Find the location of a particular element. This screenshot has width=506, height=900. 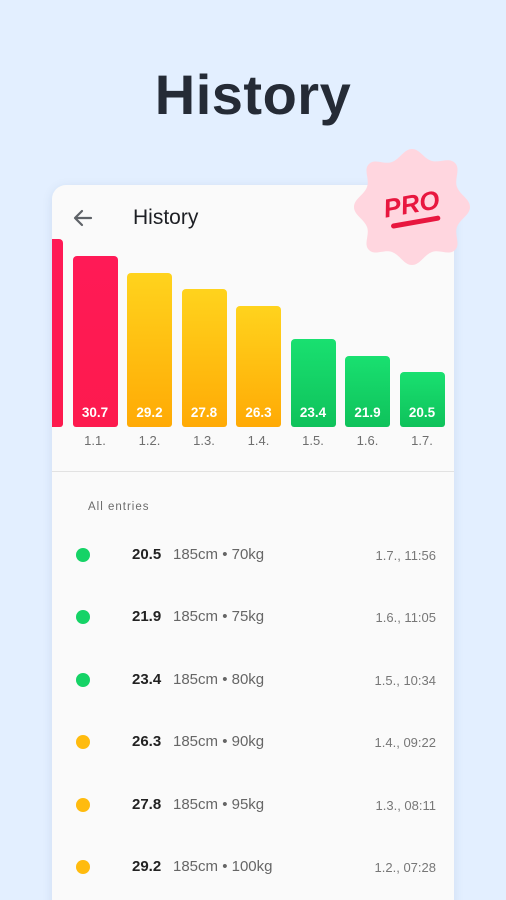

entry-detail: 185cm • 100kg is located at coordinates (223, 866).